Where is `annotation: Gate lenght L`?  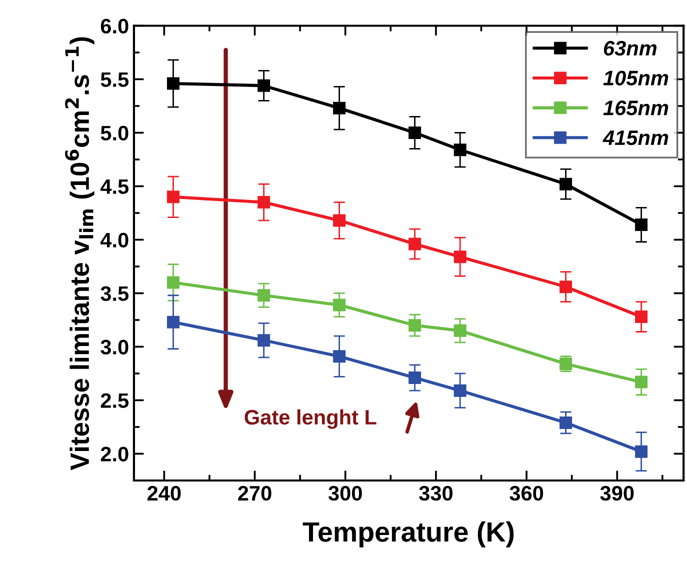 annotation: Gate lenght L is located at coordinates (310, 419).